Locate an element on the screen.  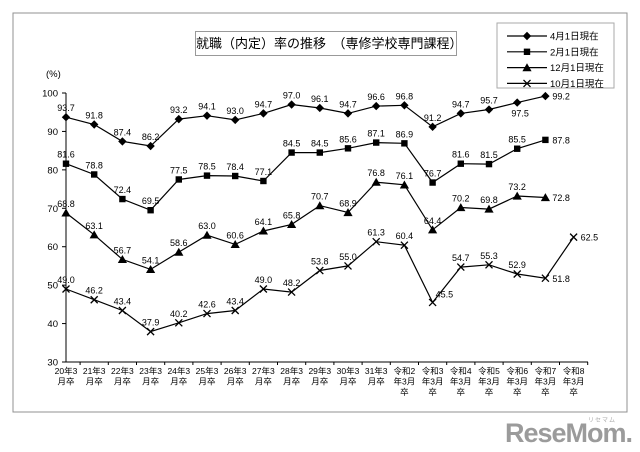
x-category-label: 令和4 年3月卒 is located at coordinates (461, 381).